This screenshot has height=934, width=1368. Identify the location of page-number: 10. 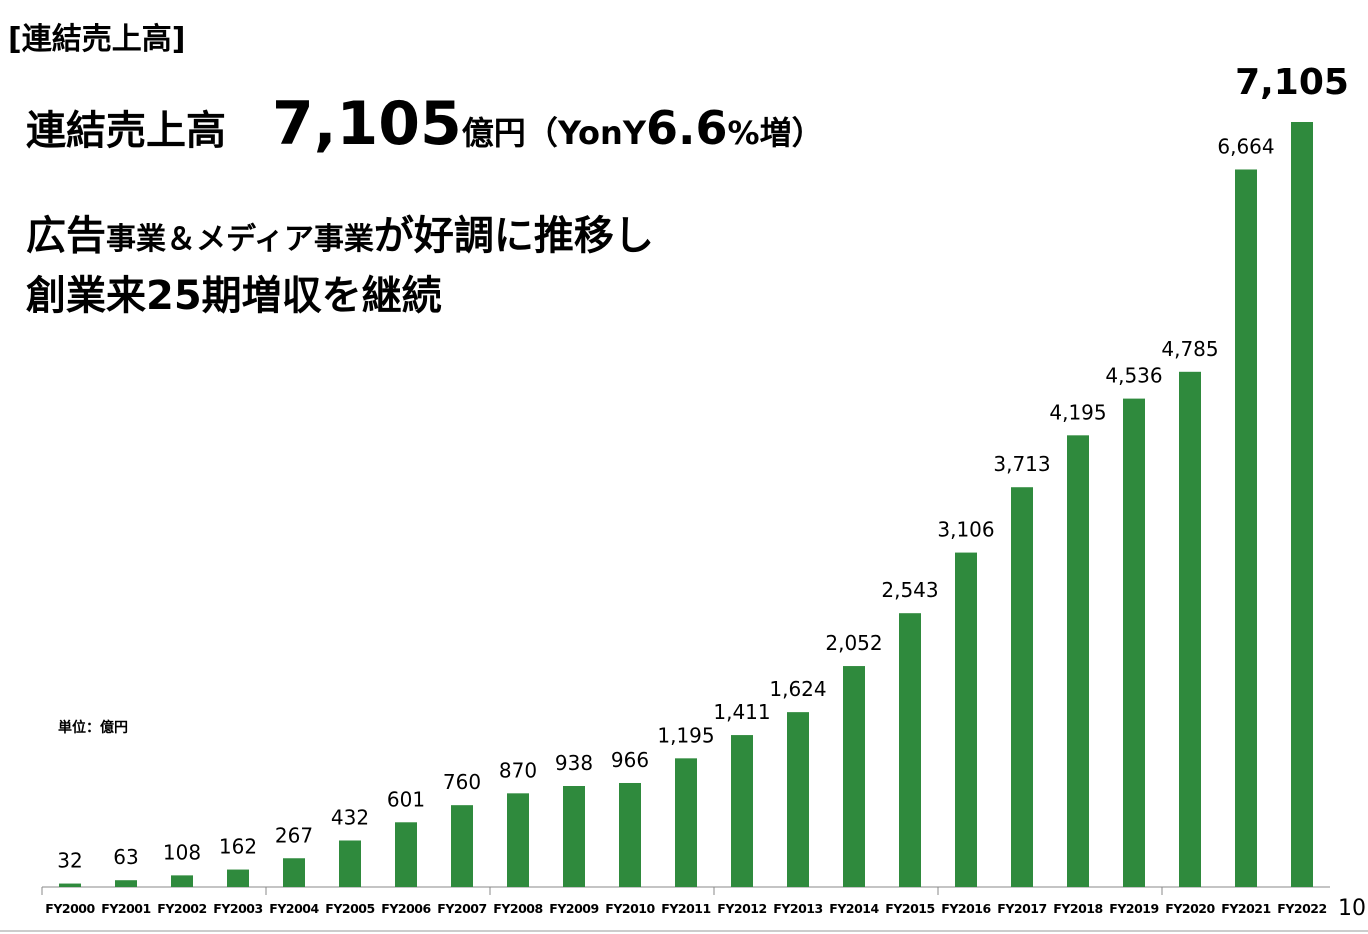
(1352, 908).